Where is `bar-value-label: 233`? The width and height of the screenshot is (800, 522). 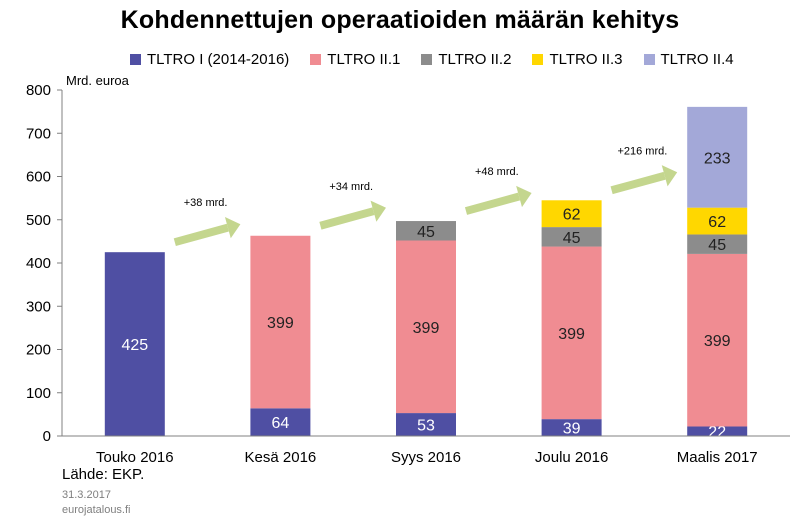
bar-value-label: 233 is located at coordinates (717, 158).